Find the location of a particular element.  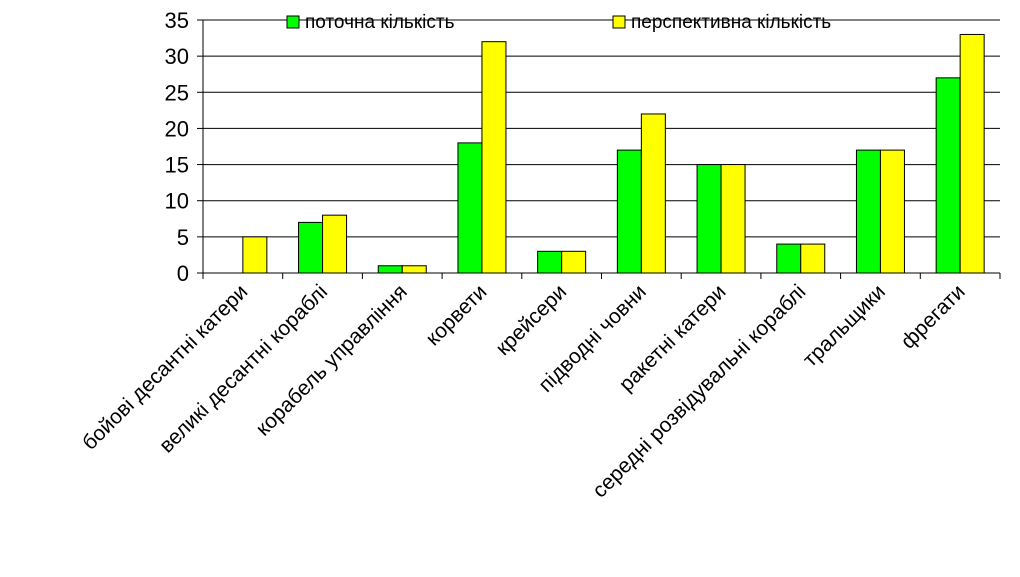

category-label: тральщики is located at coordinates (844, 325).